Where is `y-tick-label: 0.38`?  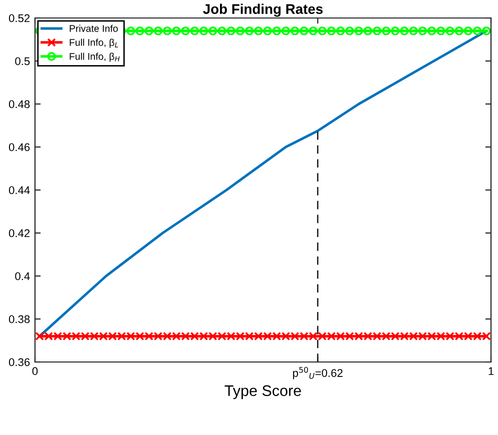
y-tick-label: 0.38 is located at coordinates (19, 319).